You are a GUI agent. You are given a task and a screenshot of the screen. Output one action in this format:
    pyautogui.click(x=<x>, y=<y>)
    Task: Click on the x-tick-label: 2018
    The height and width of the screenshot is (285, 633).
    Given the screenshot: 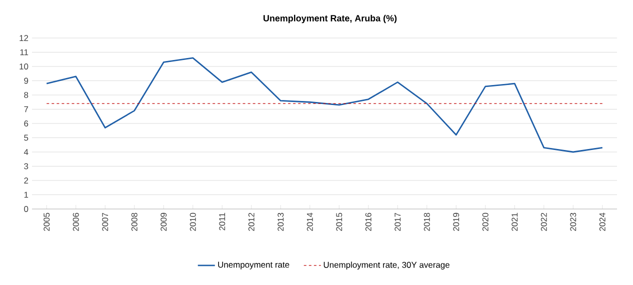 What is the action you would take?
    pyautogui.click(x=427, y=221)
    